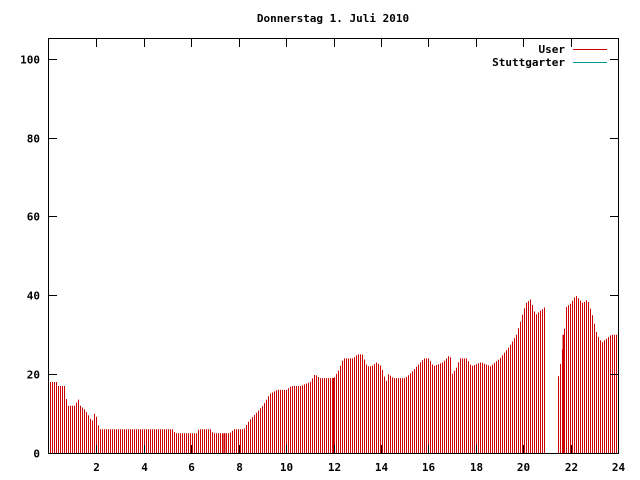 This screenshot has height=480, width=640. What do you see at coordinates (334, 467) in the screenshot?
I see `x-tick-label: 12` at bounding box center [334, 467].